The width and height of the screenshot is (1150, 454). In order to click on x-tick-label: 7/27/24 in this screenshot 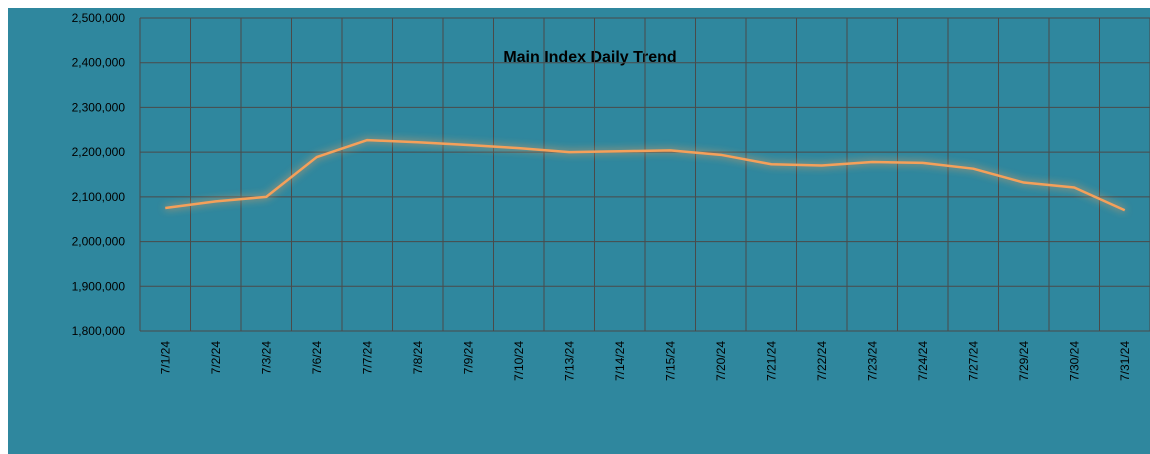, I will do `click(973, 361)`.